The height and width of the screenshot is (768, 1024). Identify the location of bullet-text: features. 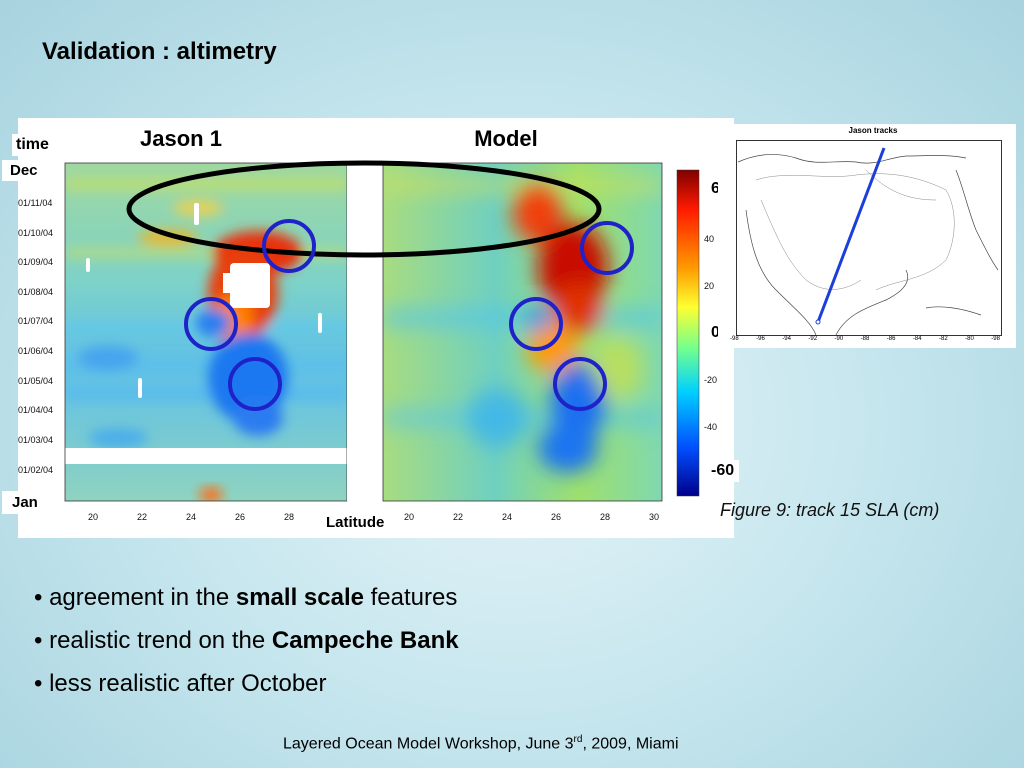
(410, 597).